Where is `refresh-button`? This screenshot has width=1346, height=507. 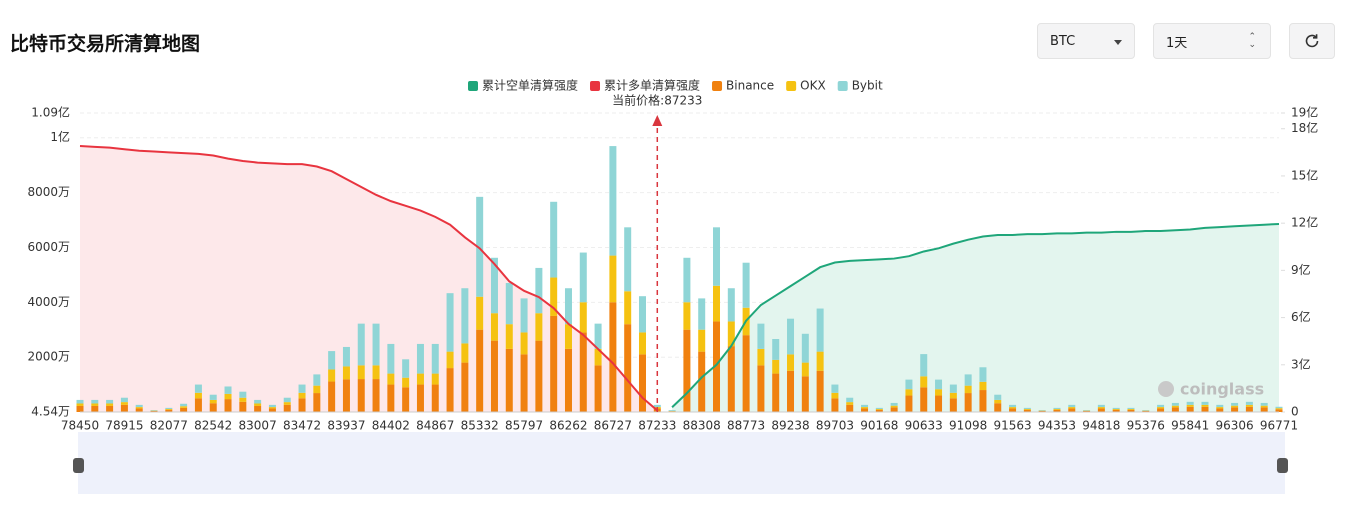
refresh-button is located at coordinates (1312, 41).